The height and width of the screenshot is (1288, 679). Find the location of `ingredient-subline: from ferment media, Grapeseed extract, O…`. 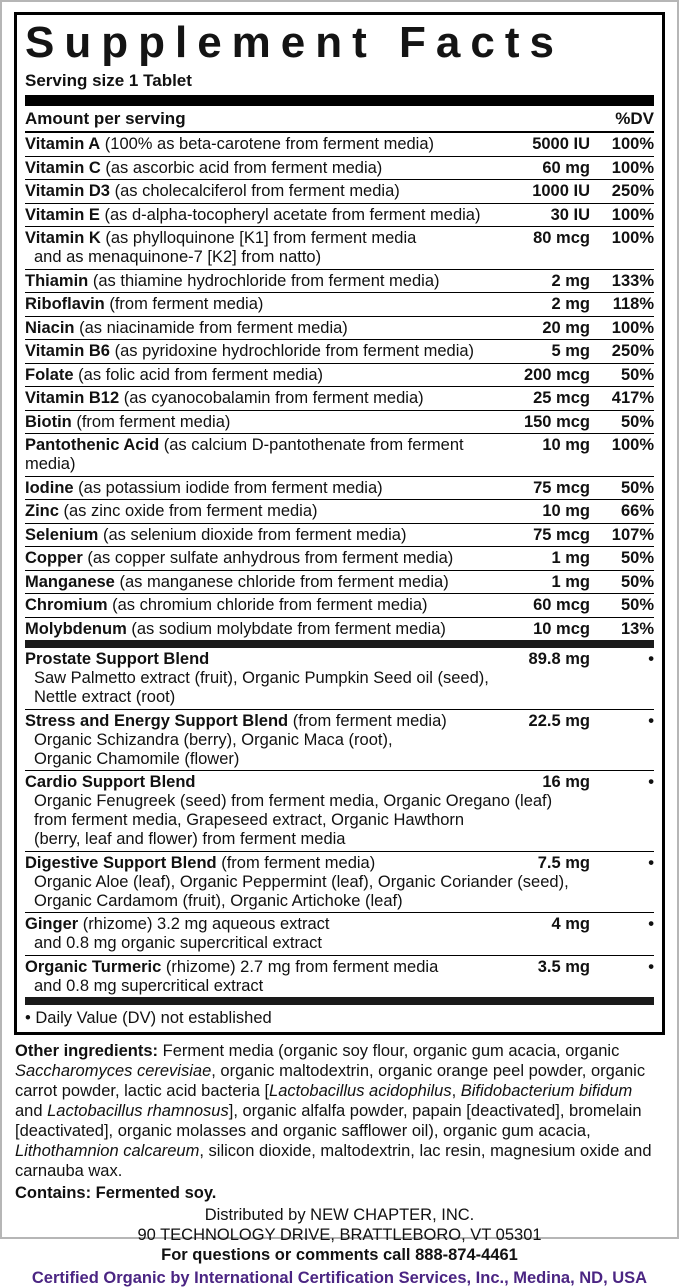

ingredient-subline: from ferment media, Grapeseed extract, O… is located at coordinates (249, 820).